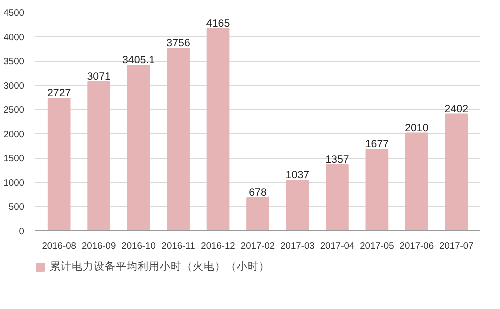 This screenshot has height=309, width=500. Describe the element at coordinates (297, 245) in the screenshot. I see `x-tick-label: 2017-03` at that location.